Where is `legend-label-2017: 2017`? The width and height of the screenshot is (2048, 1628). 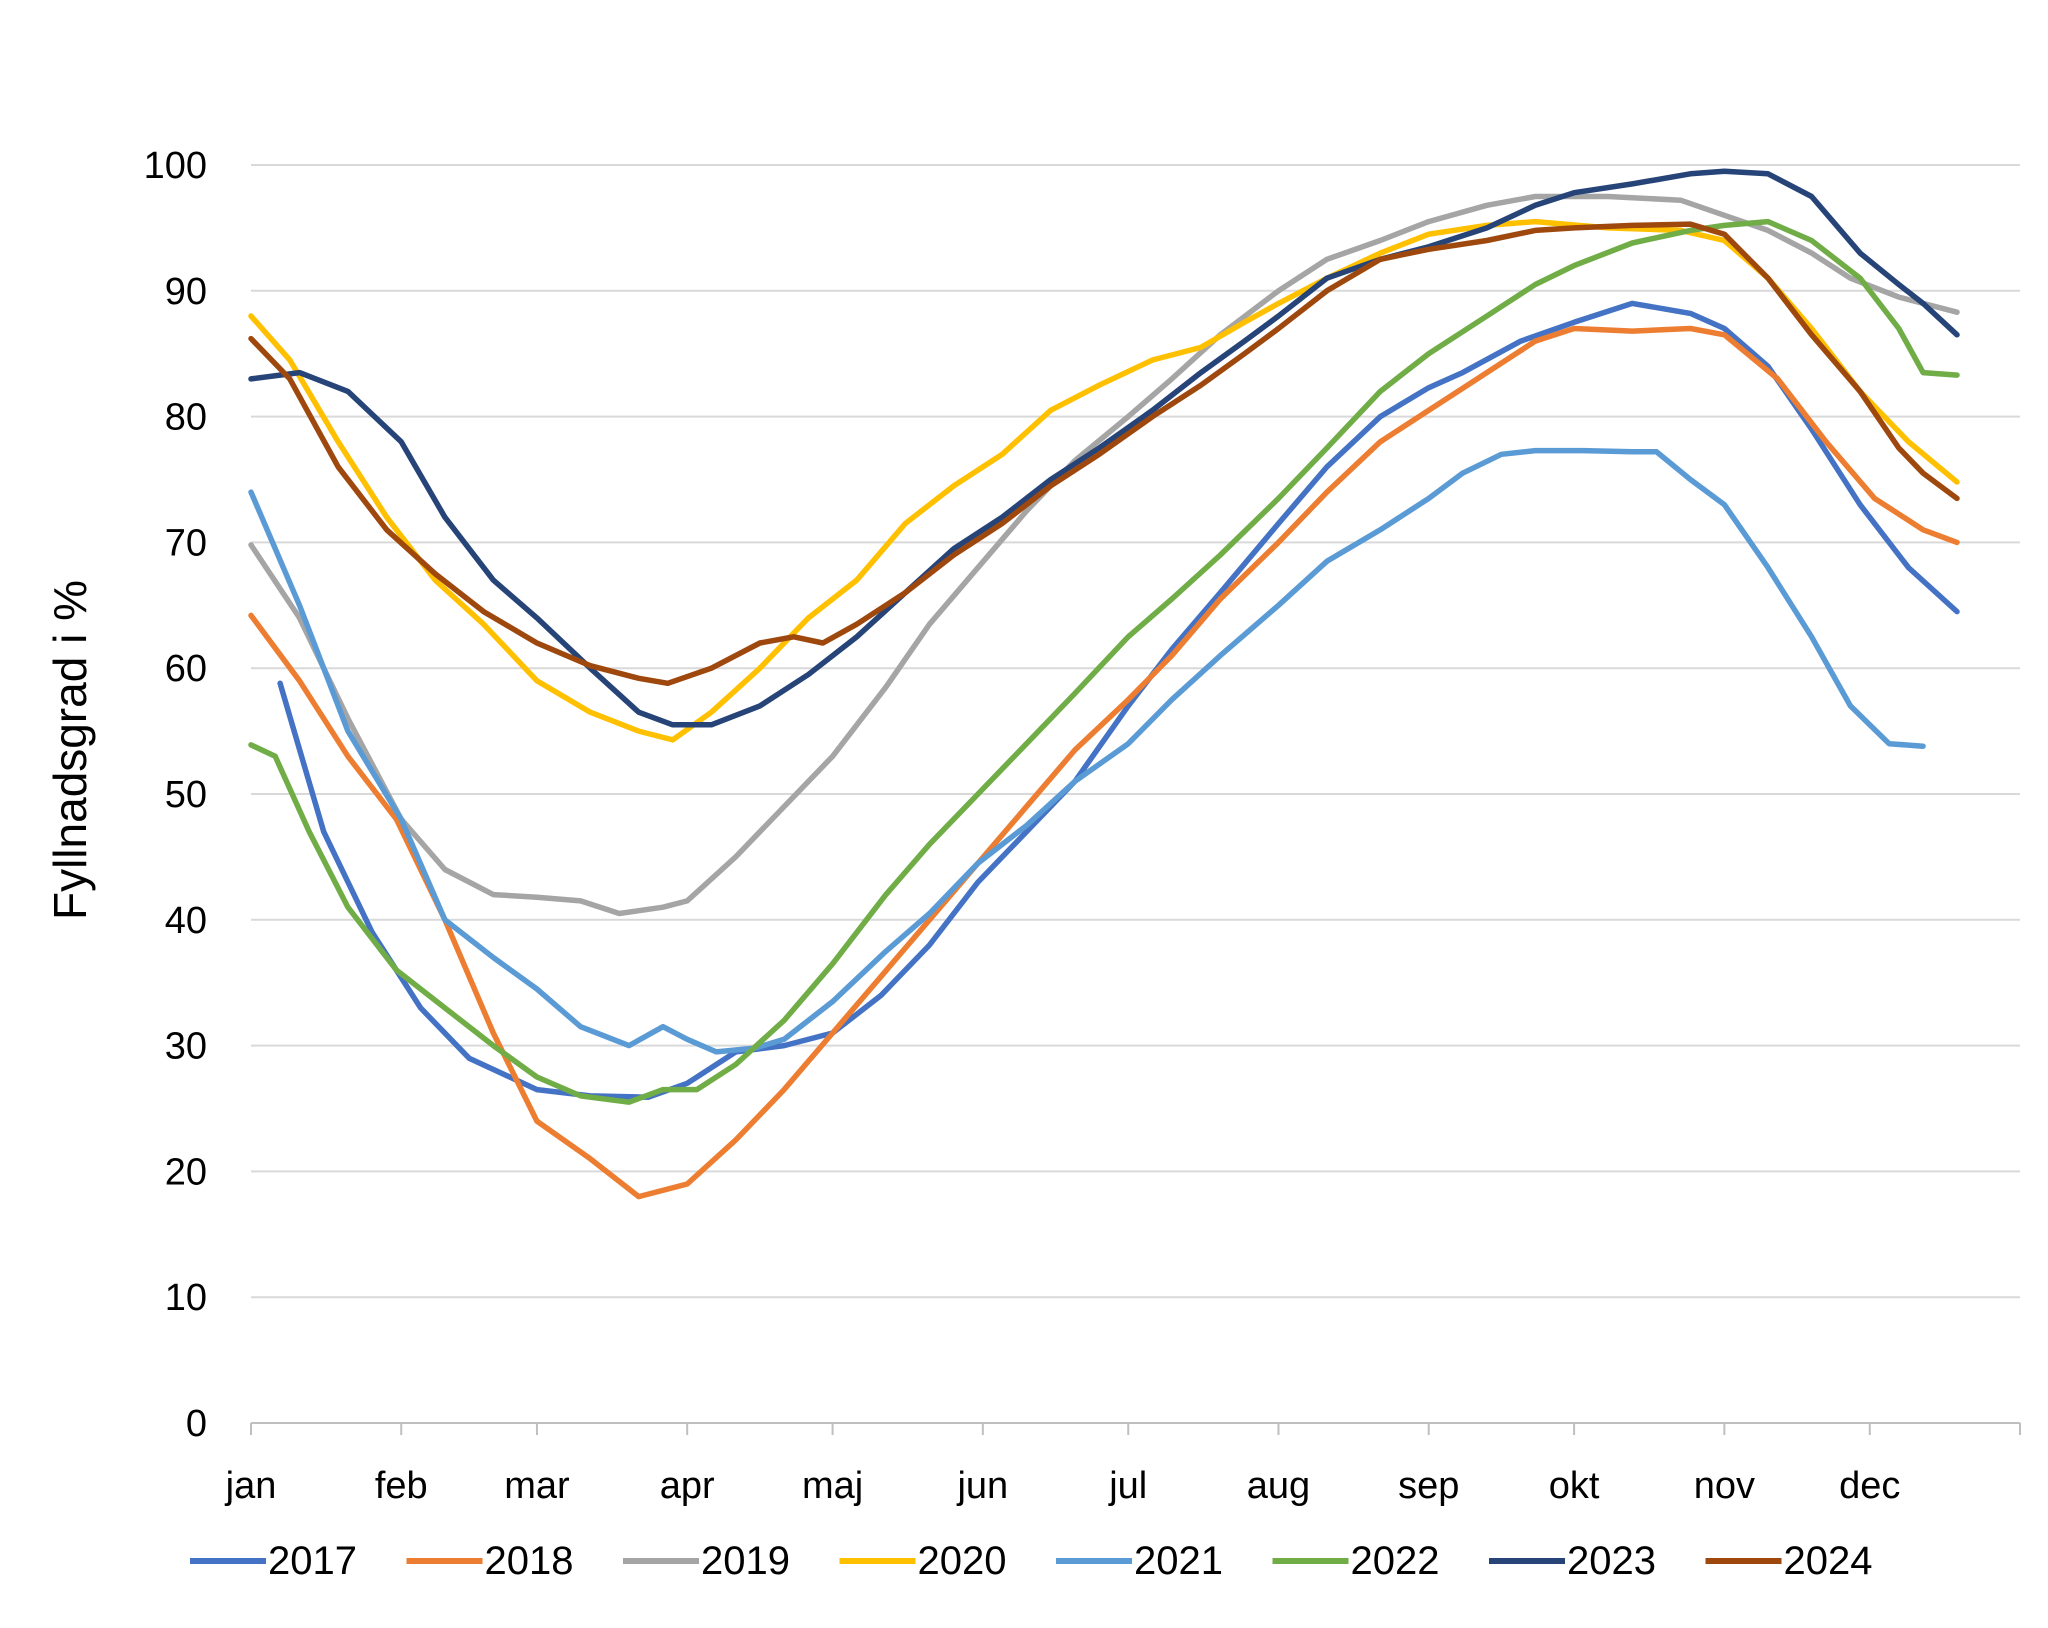
legend-label-2017: 2017 is located at coordinates (312, 1561).